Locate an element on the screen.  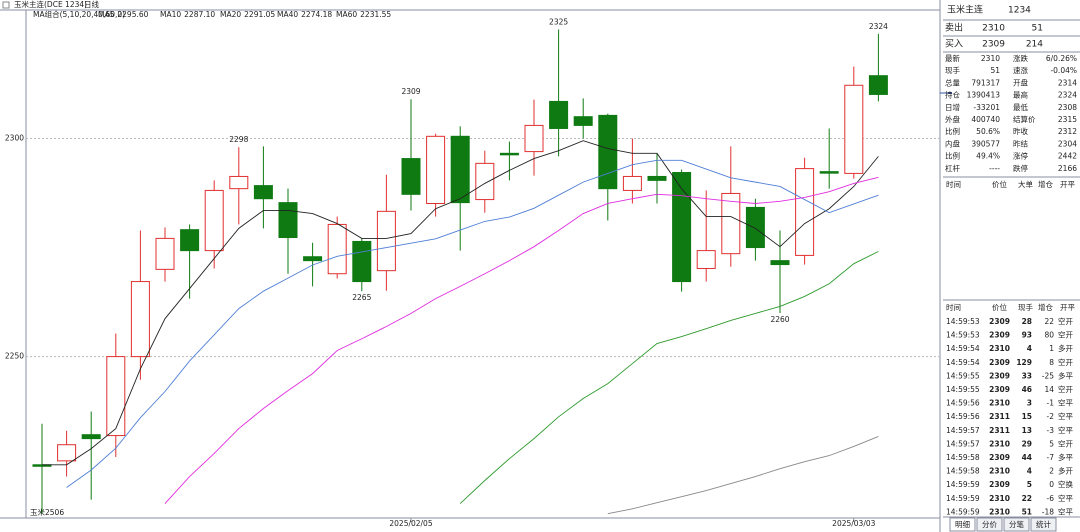
quote-value: 2308 is located at coordinates (1067, 107).